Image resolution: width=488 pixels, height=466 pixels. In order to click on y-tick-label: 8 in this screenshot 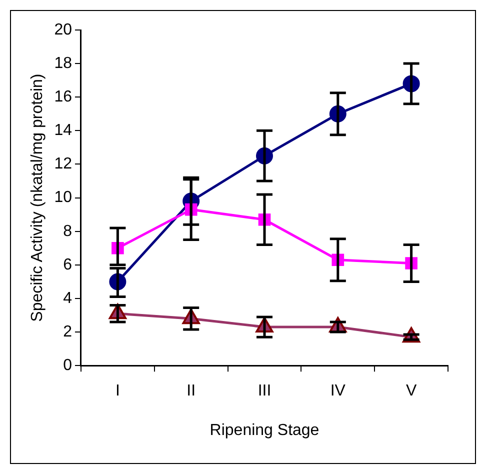, I will do `click(67, 231)`.